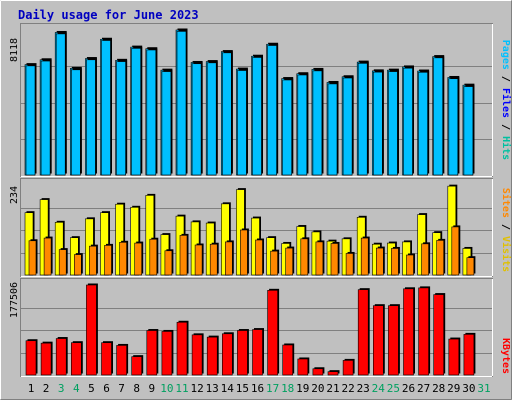  What do you see at coordinates (121, 388) in the screenshot?
I see `x-tick-label-day-7: 7` at bounding box center [121, 388].